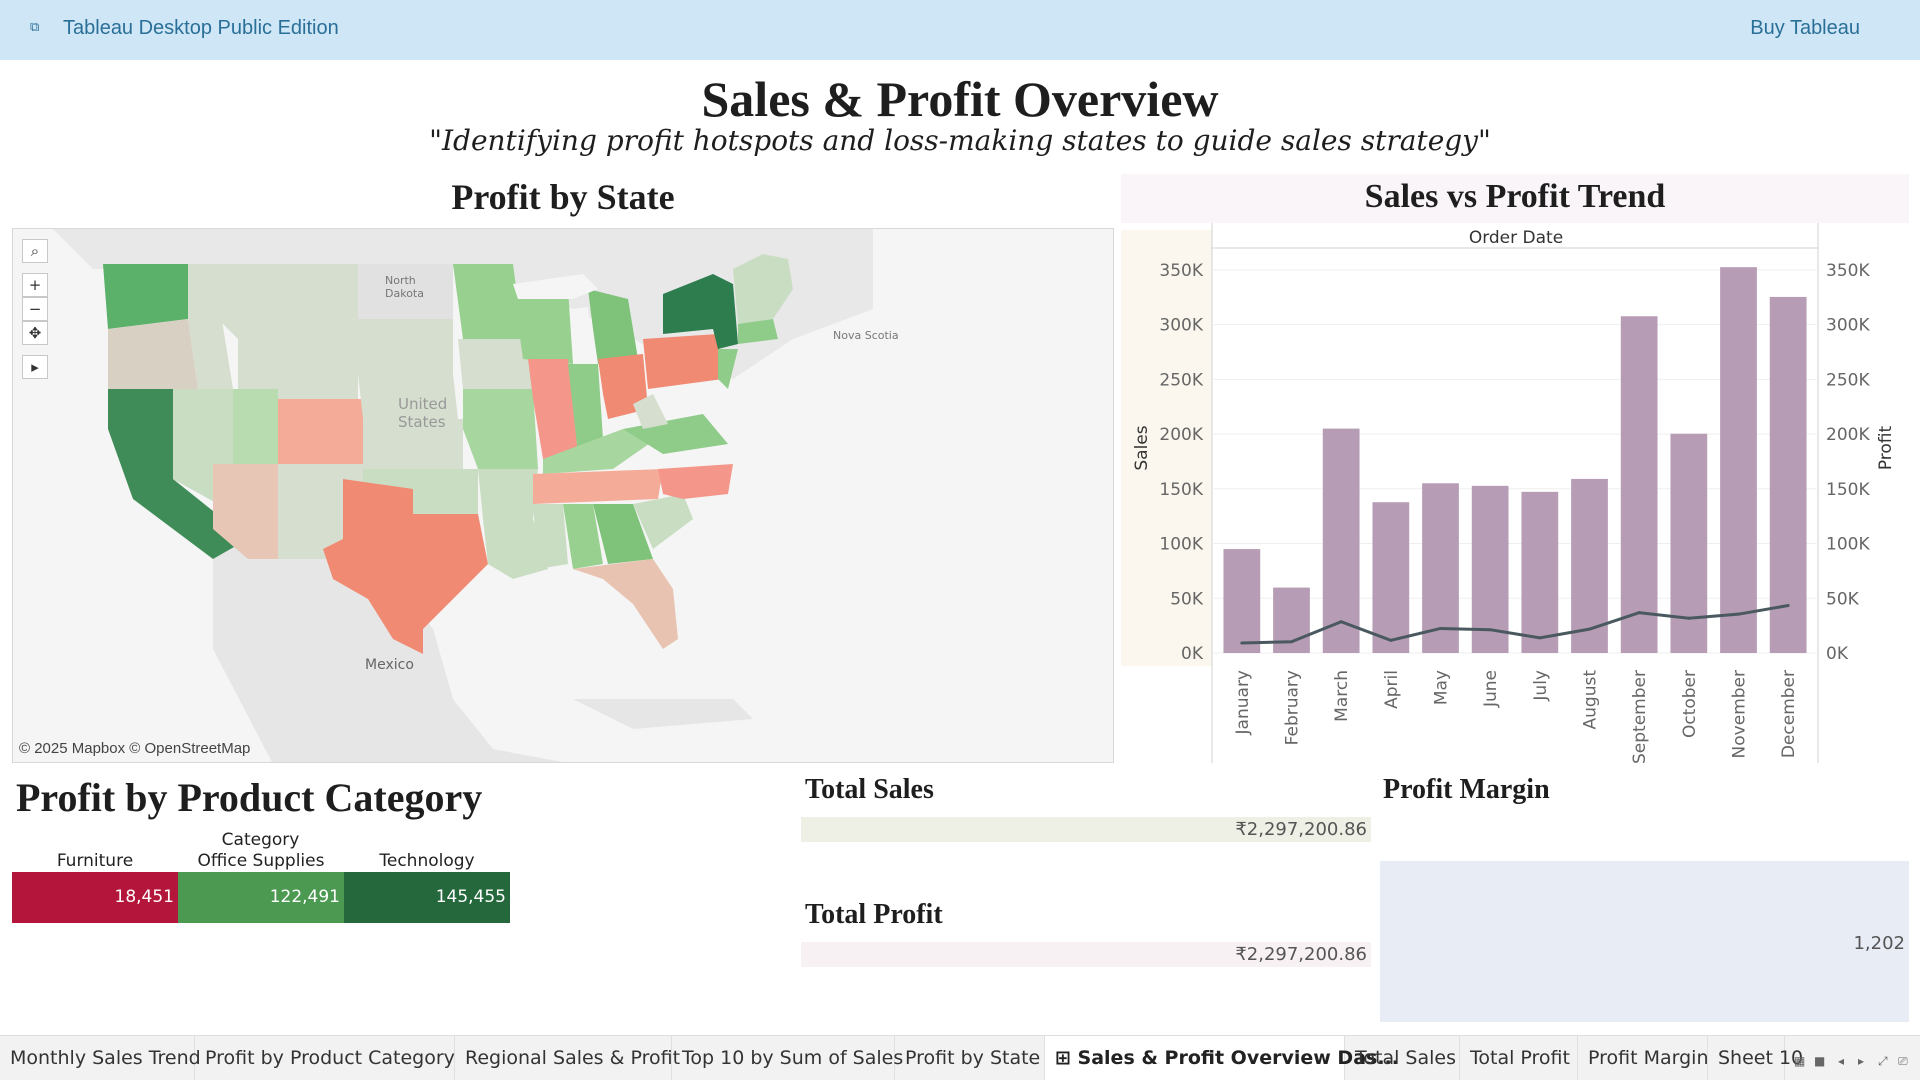 The height and width of the screenshot is (1080, 1920). What do you see at coordinates (758, 331) in the screenshot?
I see `state-massachusetts` at bounding box center [758, 331].